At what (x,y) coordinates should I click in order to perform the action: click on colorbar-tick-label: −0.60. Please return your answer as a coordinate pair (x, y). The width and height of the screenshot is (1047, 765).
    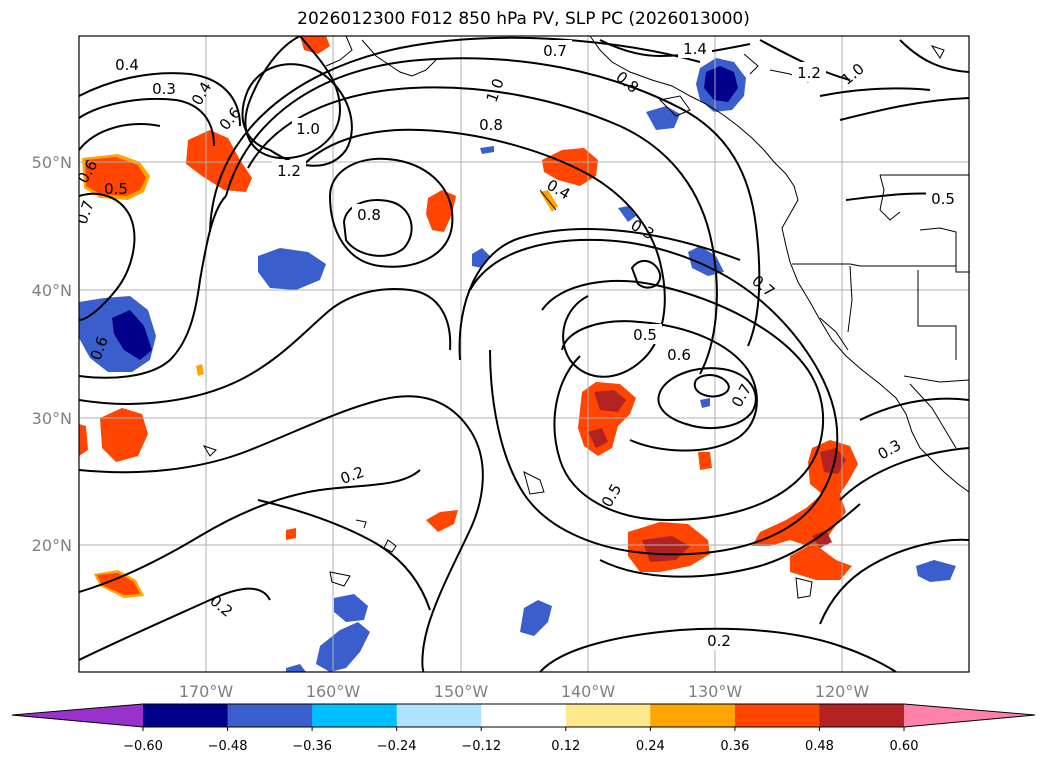
    Looking at the image, I should click on (143, 746).